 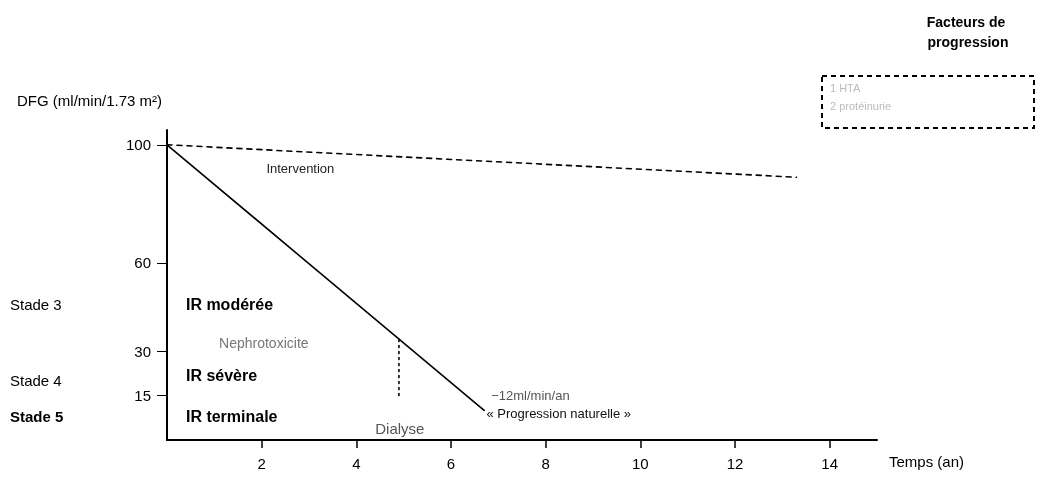 What do you see at coordinates (968, 32) in the screenshot?
I see `text: Facteurs de progression` at bounding box center [968, 32].